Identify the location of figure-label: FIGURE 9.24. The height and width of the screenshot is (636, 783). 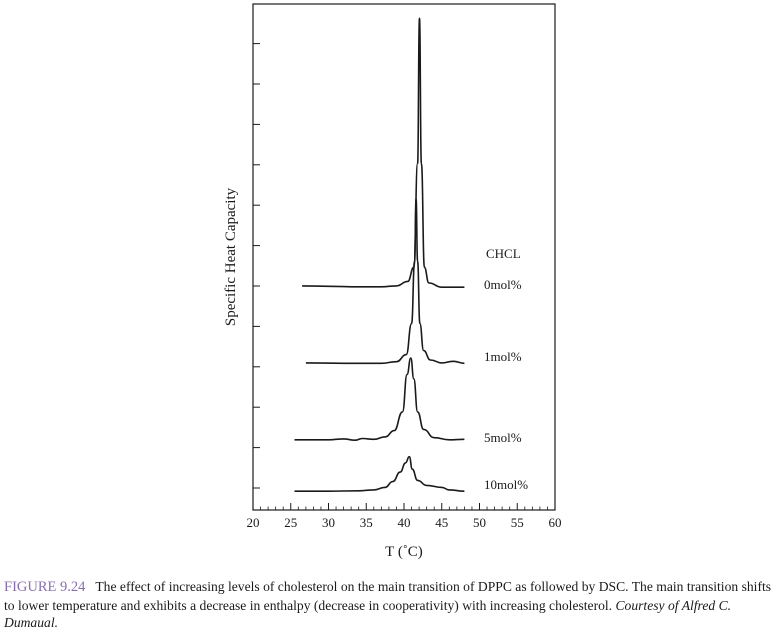
(45, 587).